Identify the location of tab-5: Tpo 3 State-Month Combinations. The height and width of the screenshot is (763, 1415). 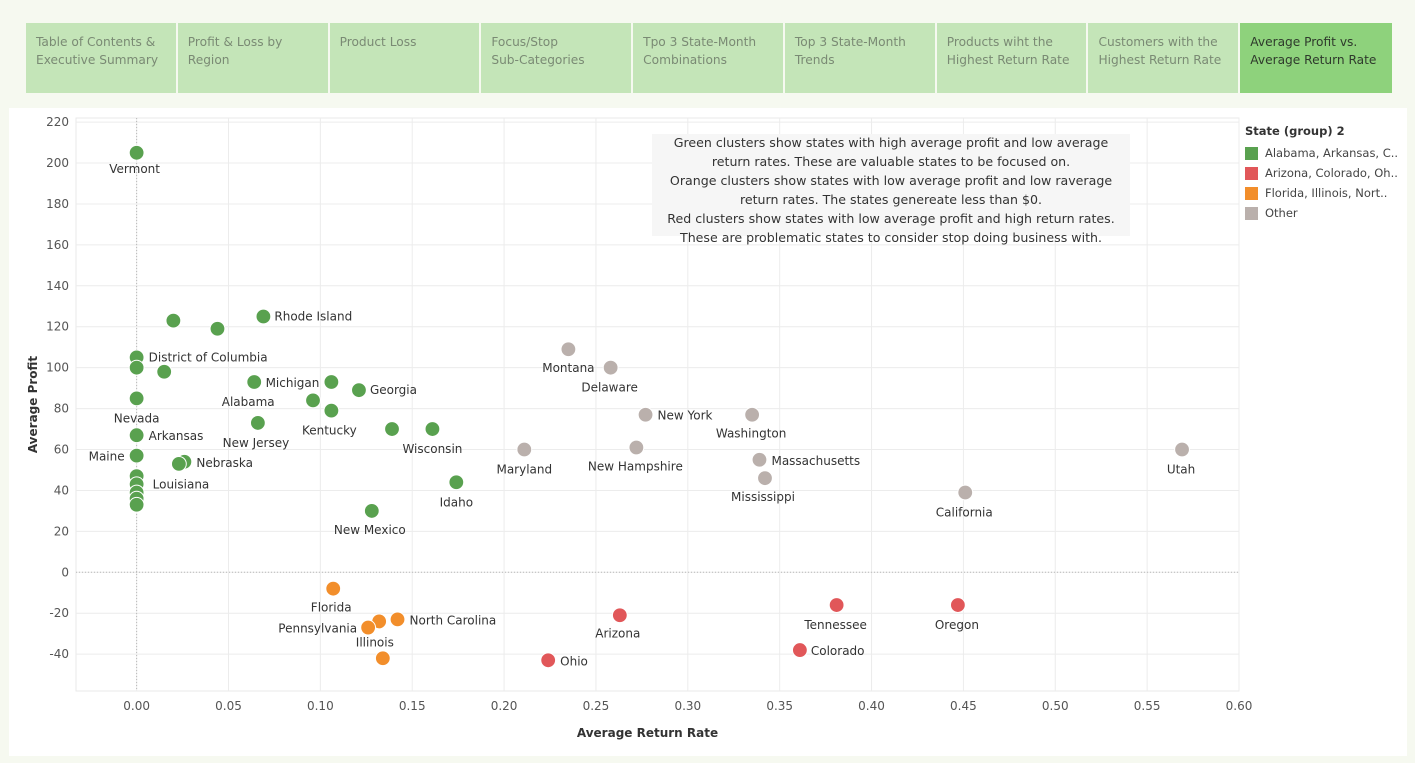
(708, 58).